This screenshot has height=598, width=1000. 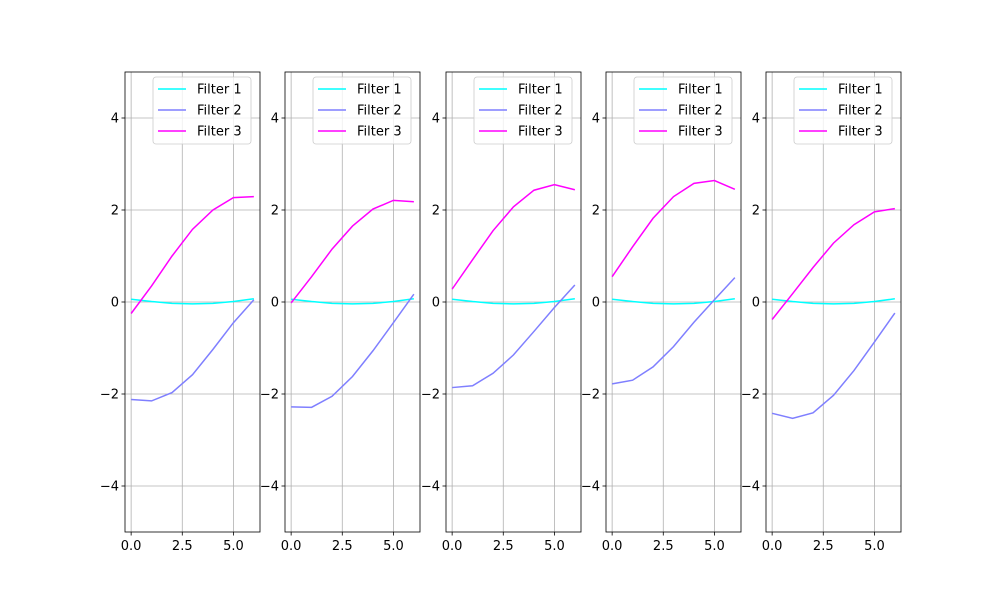 I want to click on subplot-2: 0.0 2.5 5.0 −4 −2 0 2 4 Filter 1 Filter 2 Filter 3, so click(x=340, y=312).